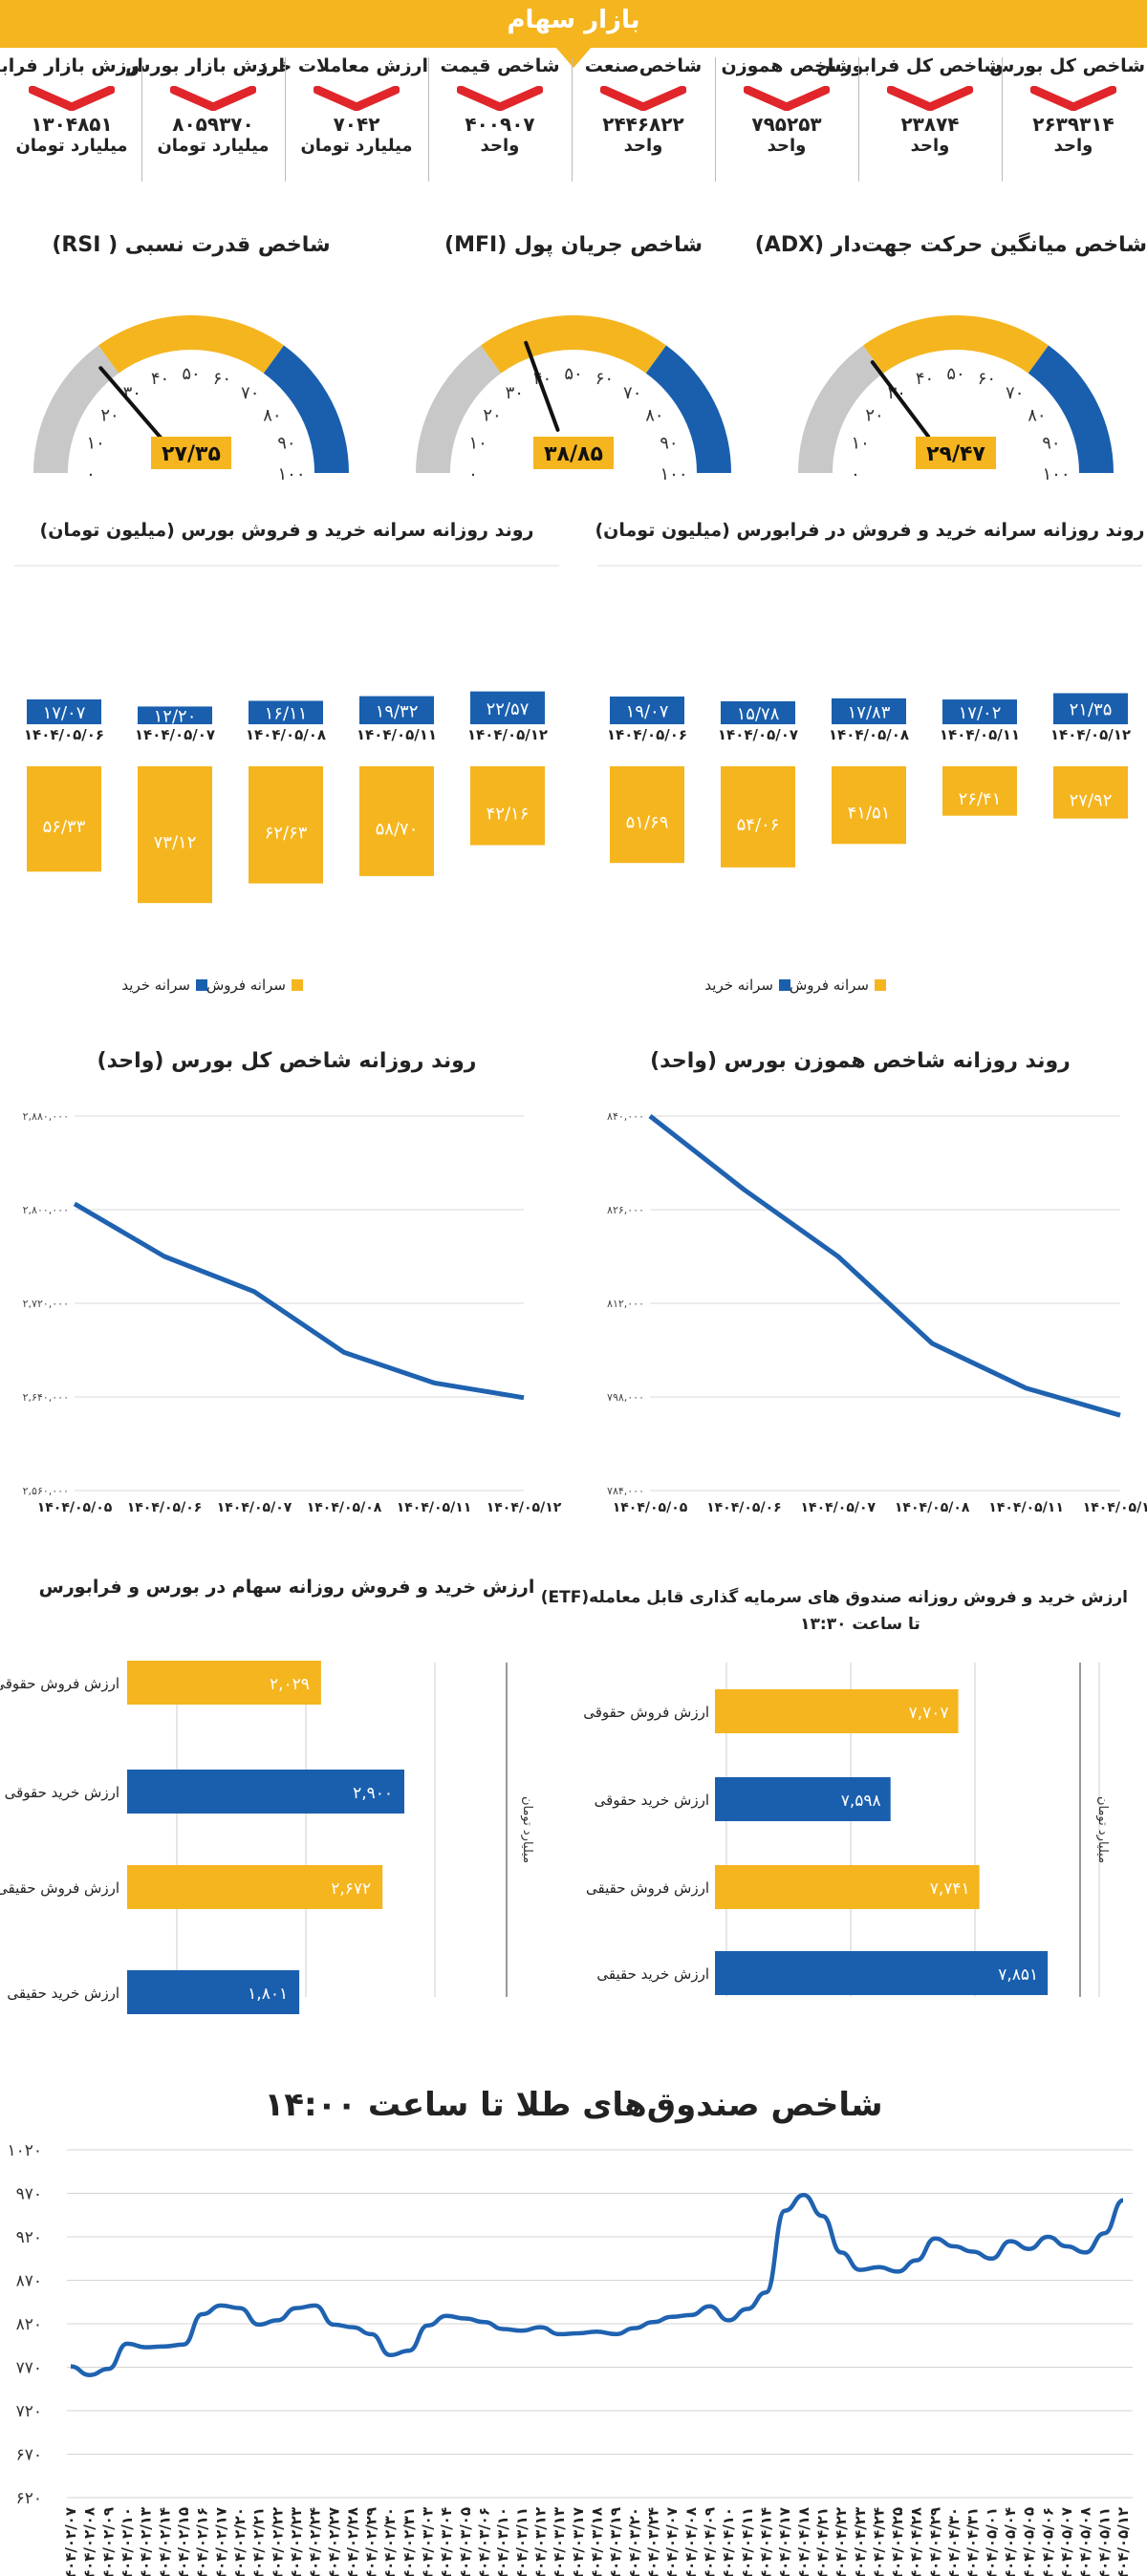 The height and width of the screenshot is (2576, 1147). What do you see at coordinates (465, 2541) in the screenshot?
I see `x-tick-label: ۱۴۰۴/۰۳/۰۵` at bounding box center [465, 2541].